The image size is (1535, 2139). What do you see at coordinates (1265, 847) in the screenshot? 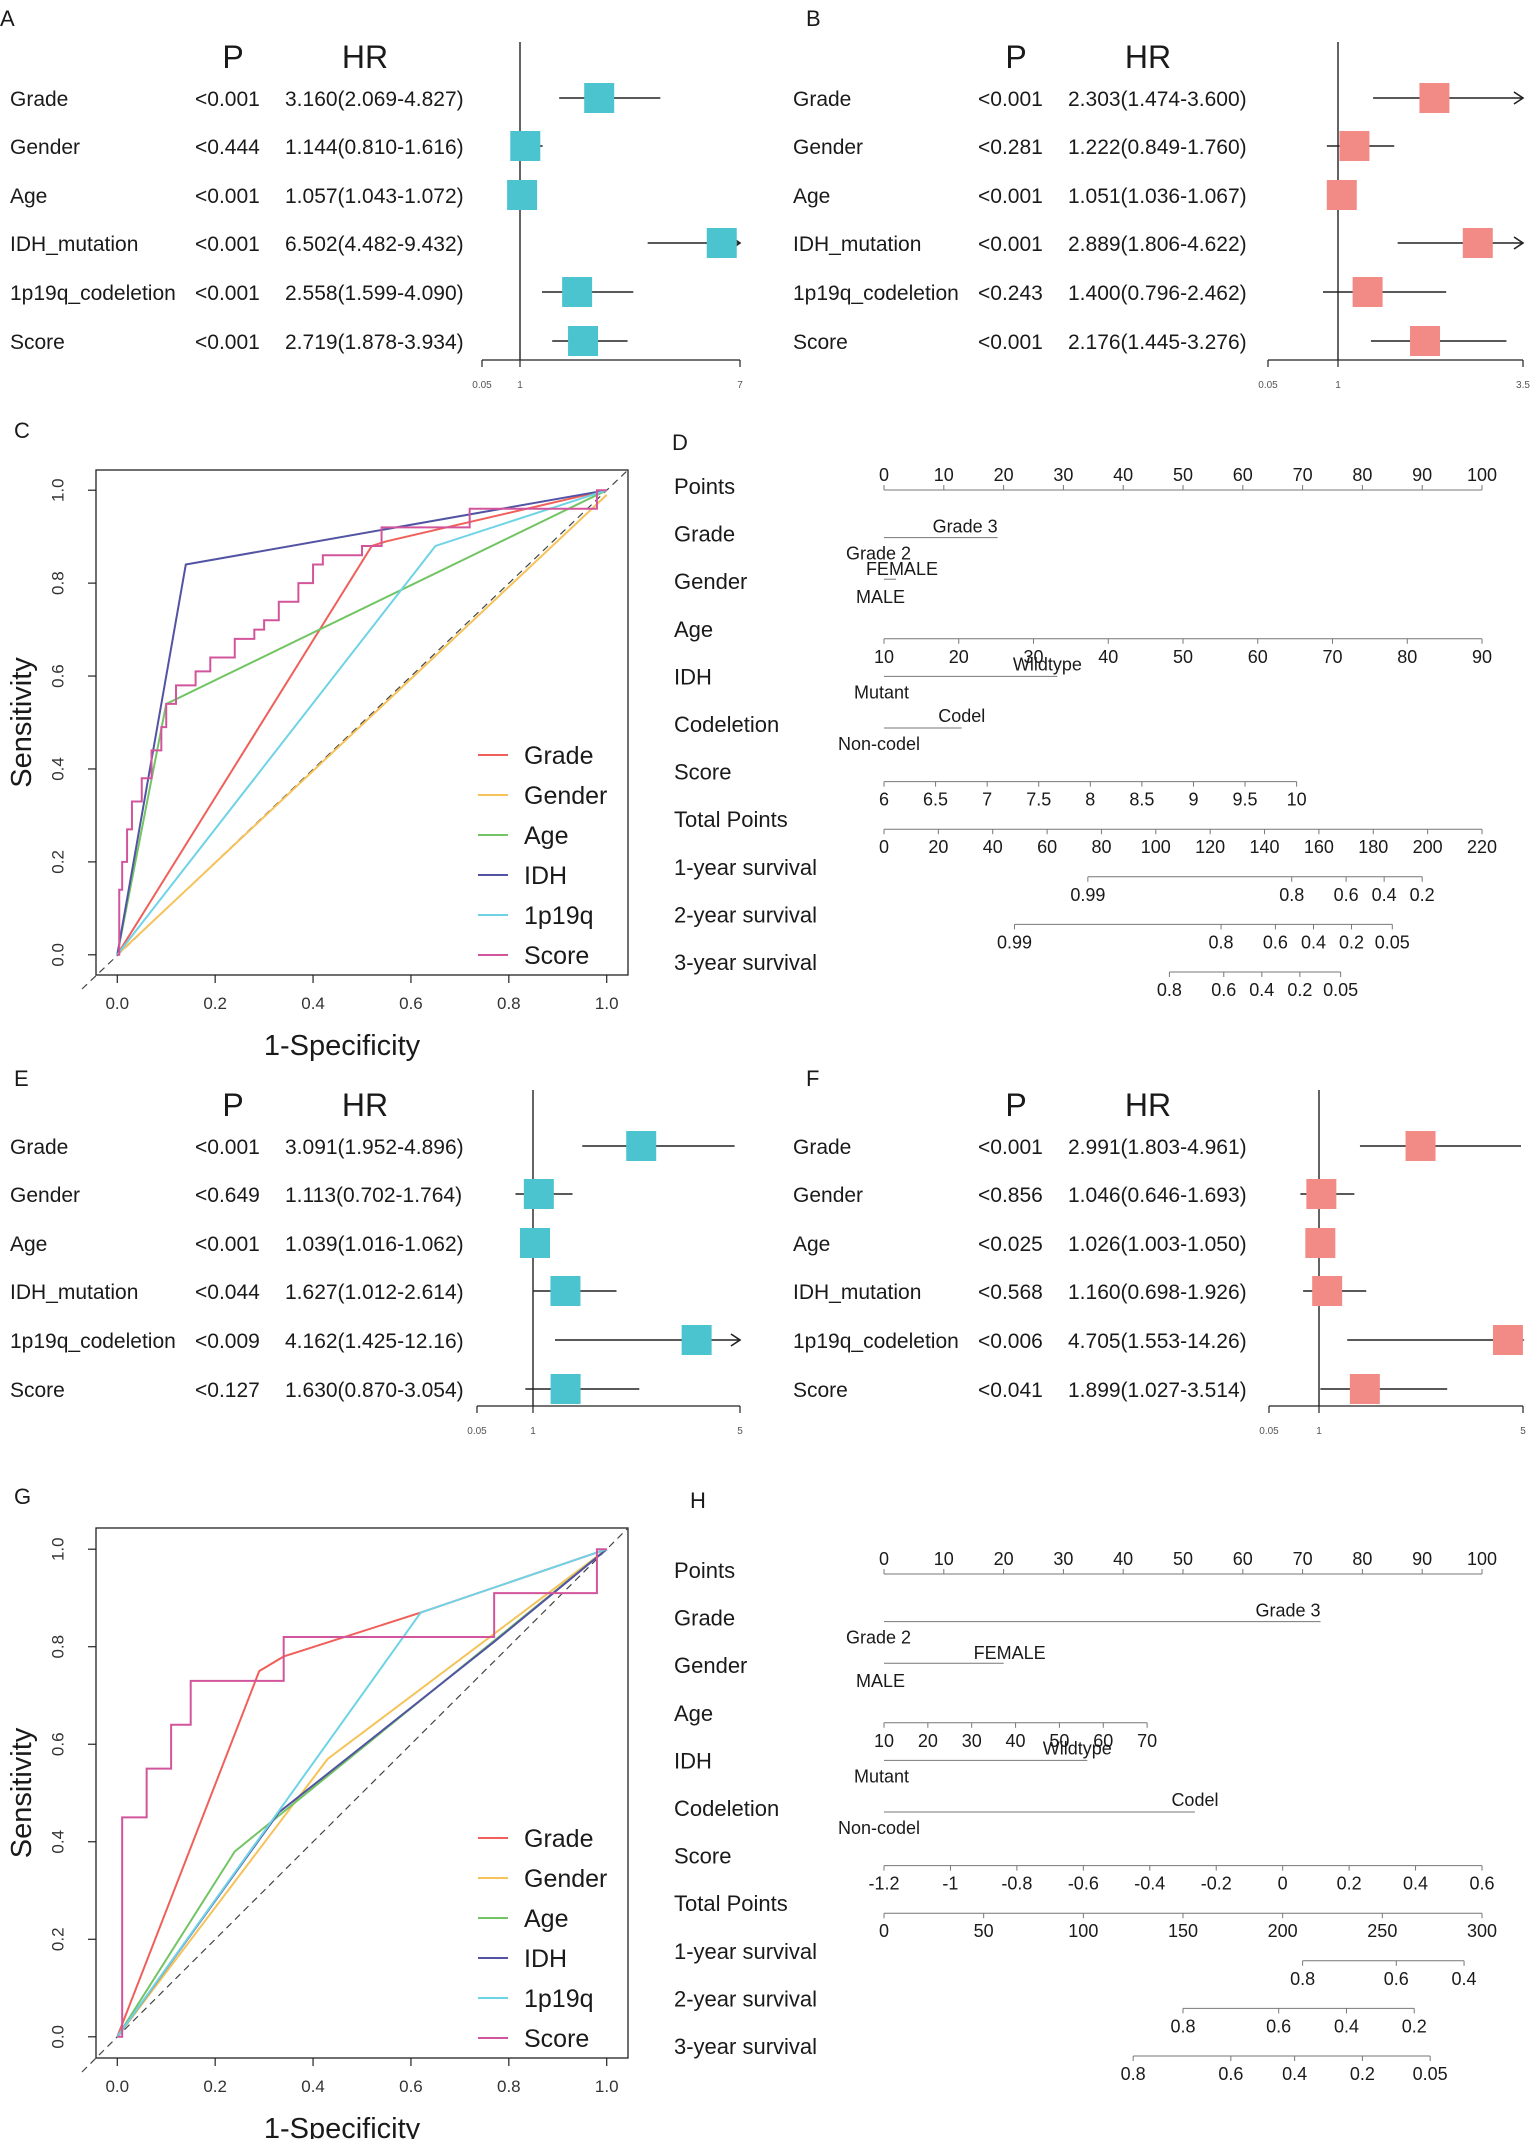
I see `total-points-scale-tick-label: 140` at bounding box center [1265, 847].